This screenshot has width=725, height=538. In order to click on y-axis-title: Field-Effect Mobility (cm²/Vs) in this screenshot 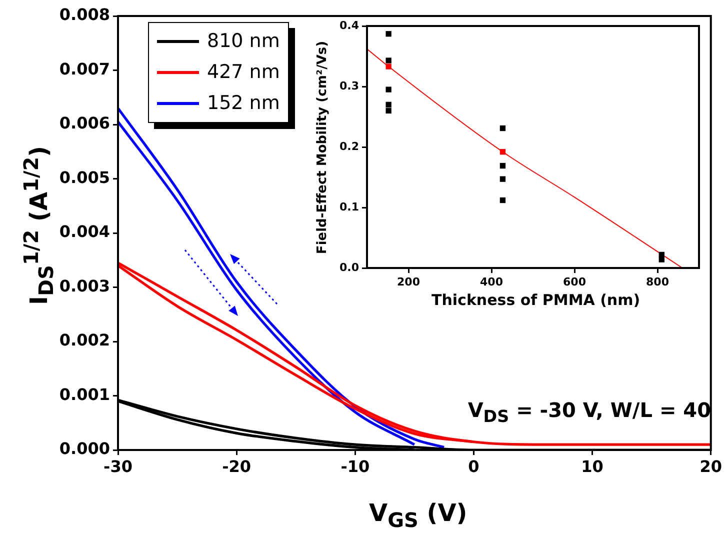, I will do `click(322, 147)`.